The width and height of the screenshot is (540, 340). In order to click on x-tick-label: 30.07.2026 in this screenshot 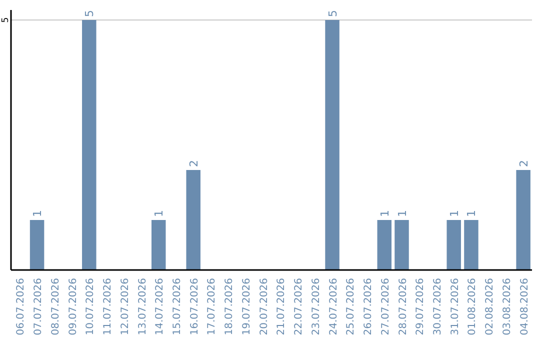, I will do `click(438, 307)`.